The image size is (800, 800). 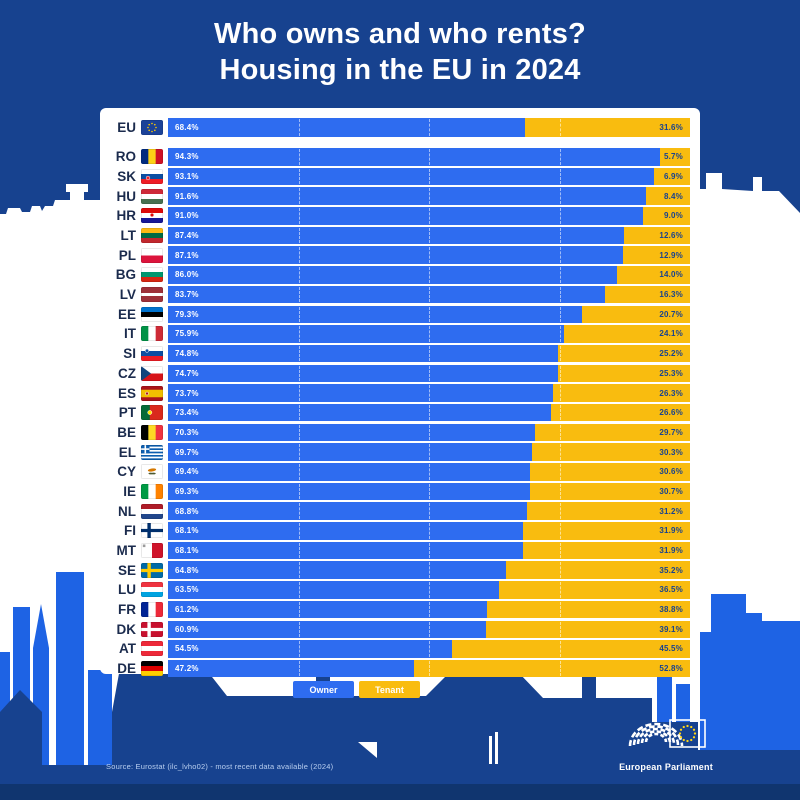 What do you see at coordinates (187, 629) in the screenshot?
I see `owner-value-label: 60.9%` at bounding box center [187, 629].